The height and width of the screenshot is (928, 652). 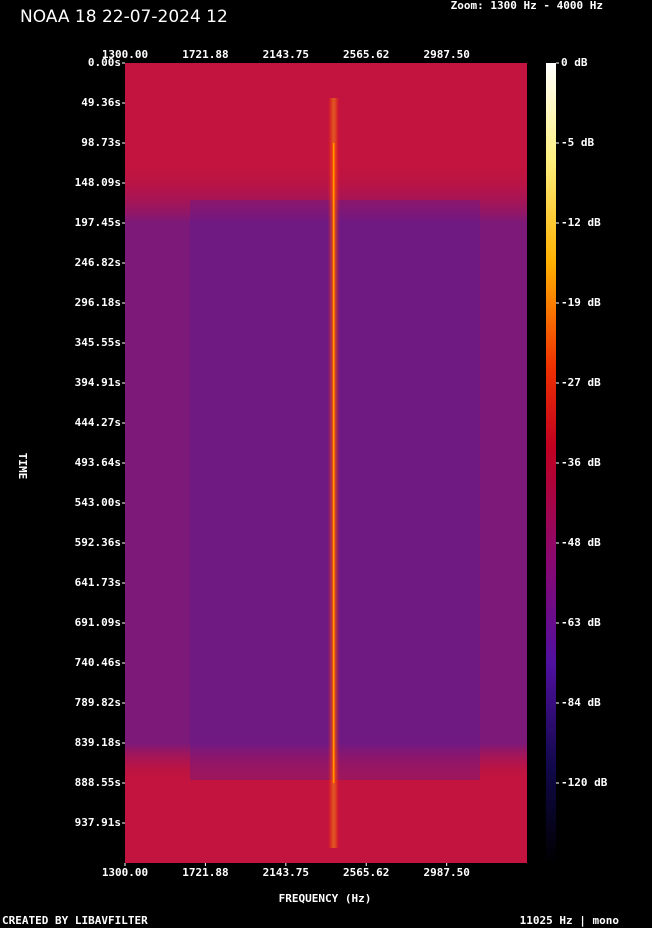 I want to click on colorbar-tick-label: -5 dB, so click(x=577, y=142).